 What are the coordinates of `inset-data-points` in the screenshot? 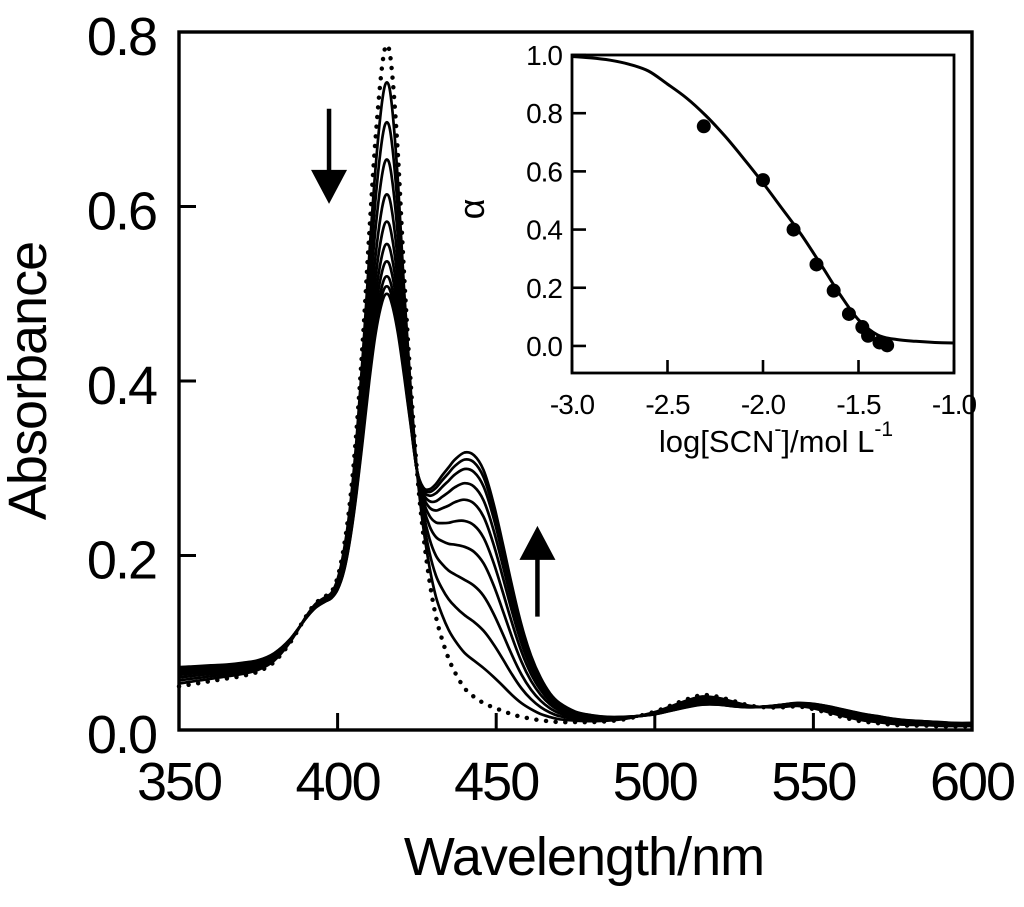 It's located at (795, 236).